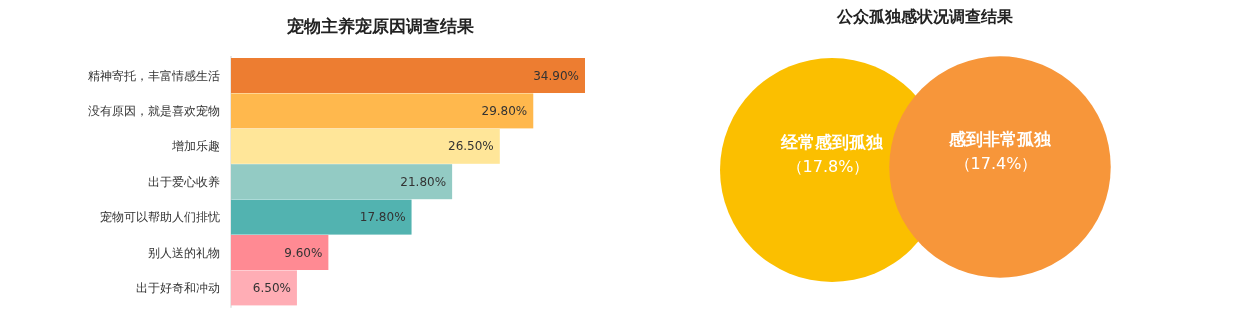  I want to click on data-label: 6.50%, so click(271, 287).